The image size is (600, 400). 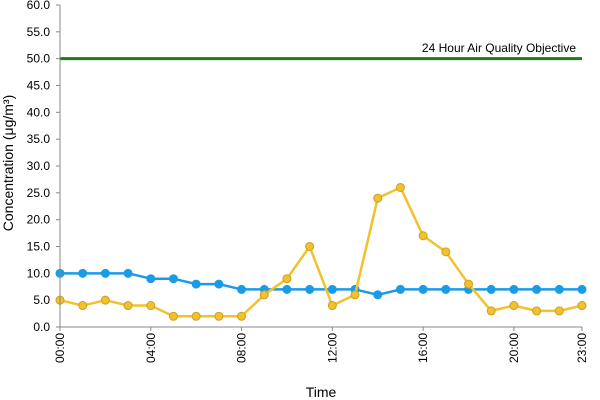 I want to click on x-tick-label: 23:00, so click(x=582, y=348).